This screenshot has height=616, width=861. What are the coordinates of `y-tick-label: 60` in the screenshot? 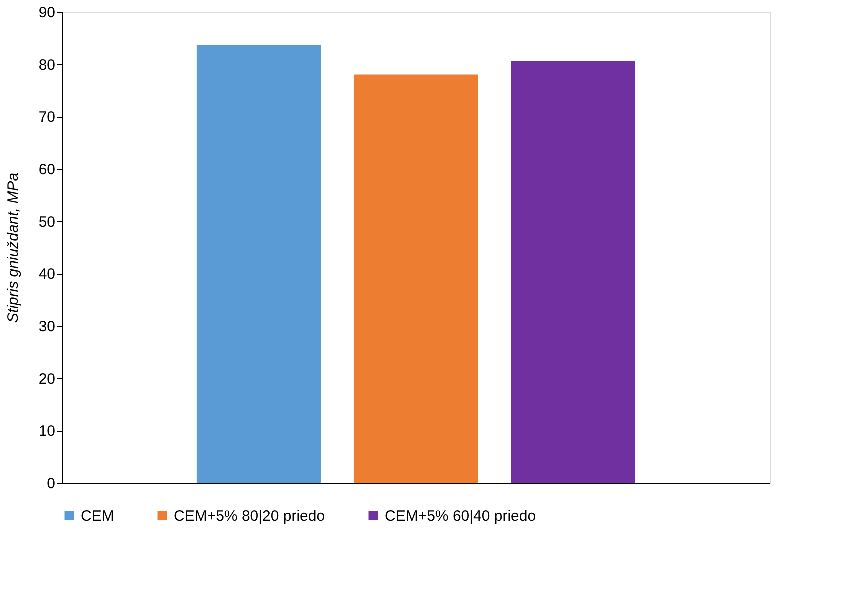 It's located at (47, 170).